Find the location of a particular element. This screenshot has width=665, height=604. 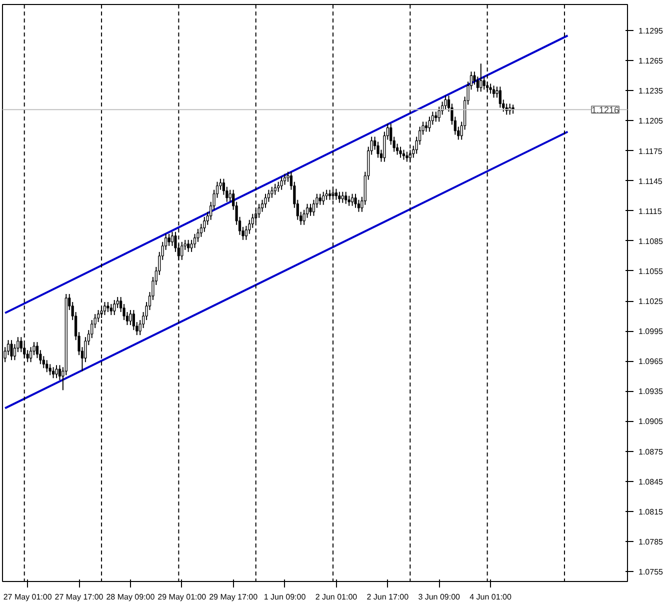

ref-line-label: 1.1216 is located at coordinates (606, 110).